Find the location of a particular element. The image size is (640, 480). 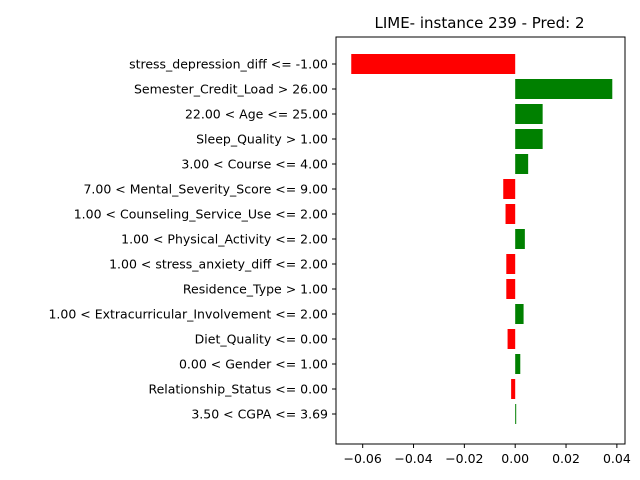

chart-title: LIME- instance 239 - Pred: 2 is located at coordinates (479, 23).